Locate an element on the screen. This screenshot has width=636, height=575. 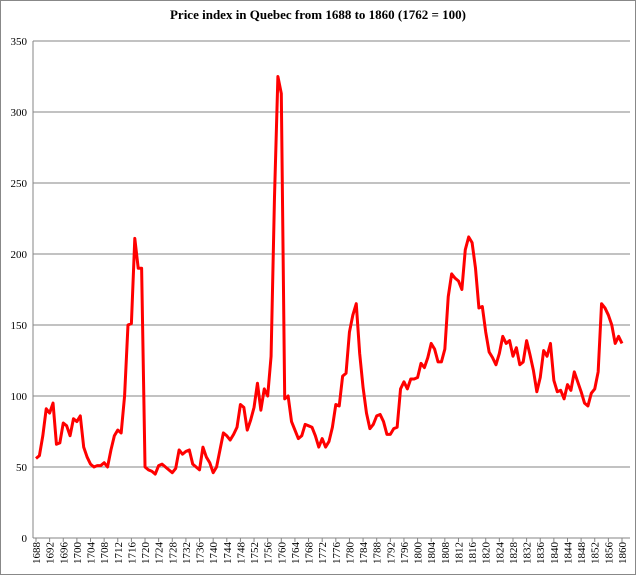
x-tick-label: 1840 is located at coordinates (555, 553).